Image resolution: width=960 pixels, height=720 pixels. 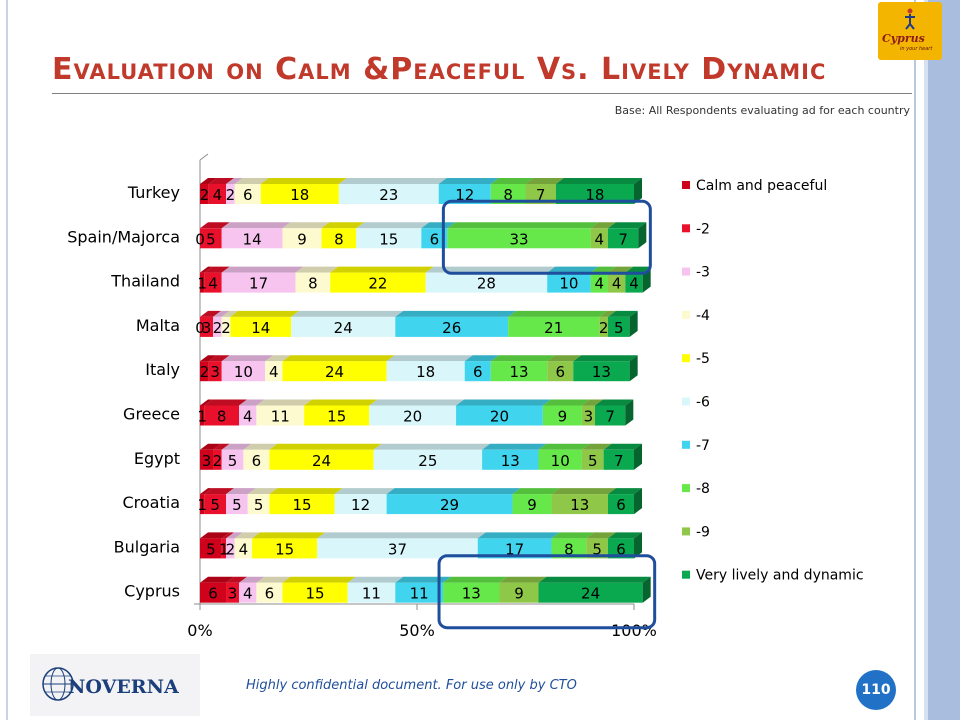 I want to click on category-label: Greece, so click(x=151, y=414).